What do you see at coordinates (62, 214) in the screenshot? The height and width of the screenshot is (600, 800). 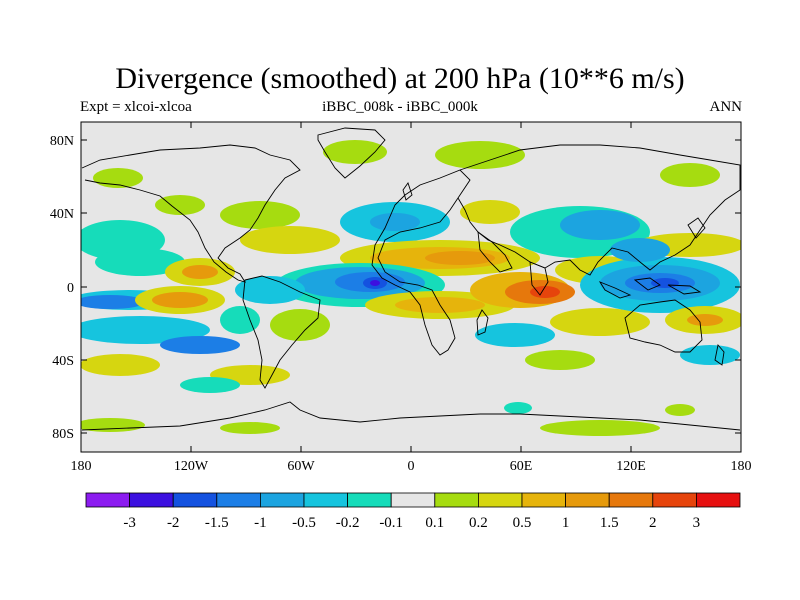 I see `y-tick-label: 40N` at bounding box center [62, 214].